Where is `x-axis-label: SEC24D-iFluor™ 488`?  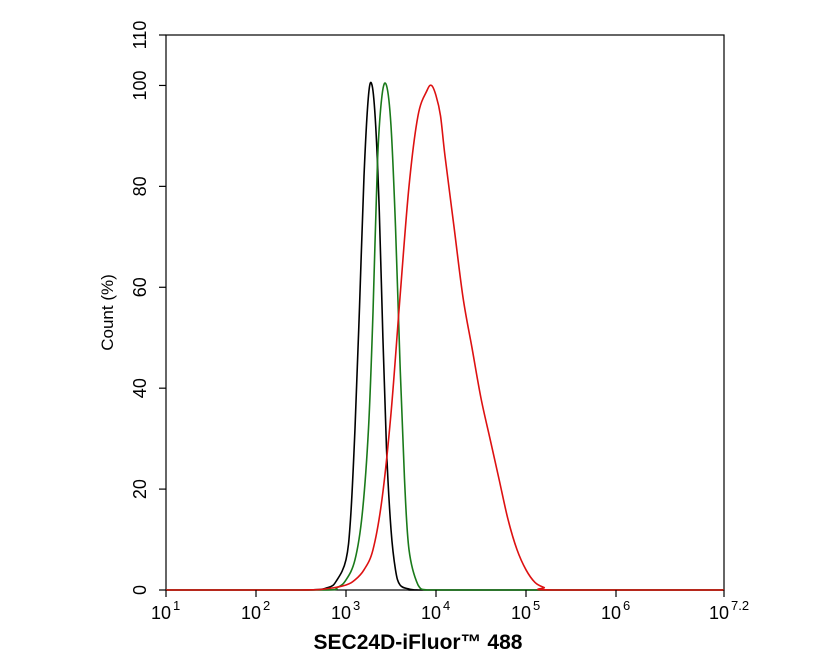
x-axis-label: SEC24D-iFluor™ 488 is located at coordinates (418, 642).